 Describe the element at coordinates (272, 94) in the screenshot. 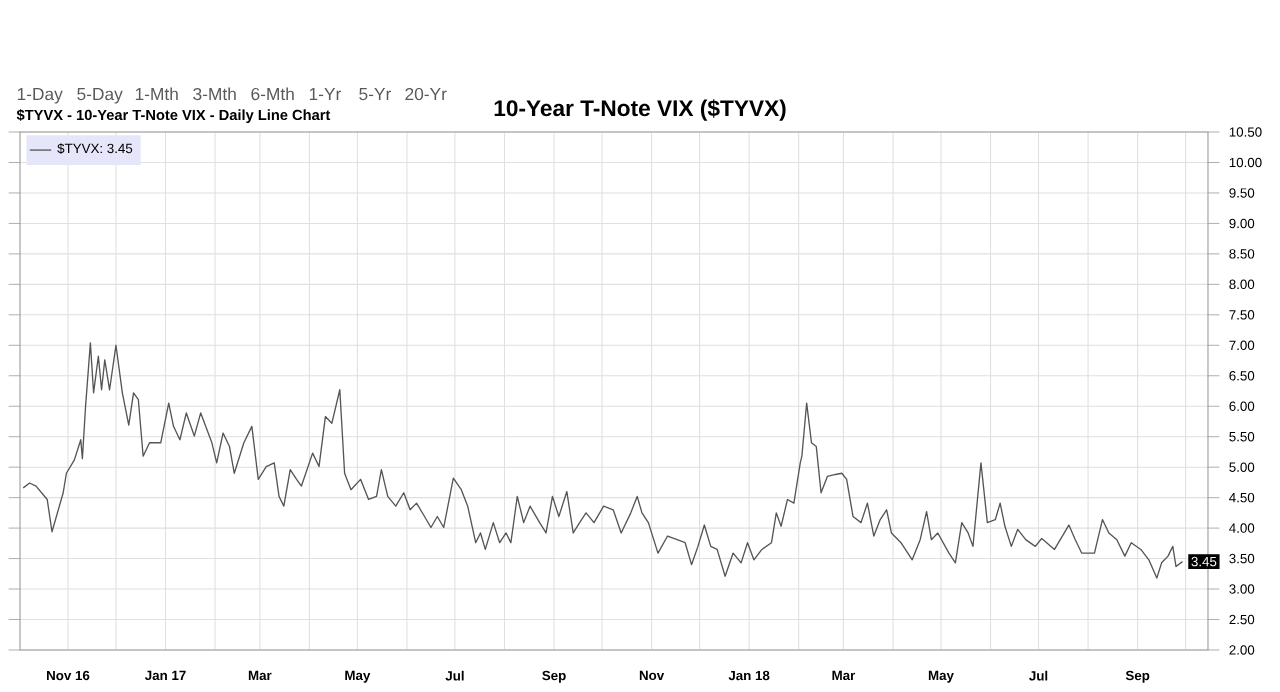

I see `text: 6-Mth` at that location.